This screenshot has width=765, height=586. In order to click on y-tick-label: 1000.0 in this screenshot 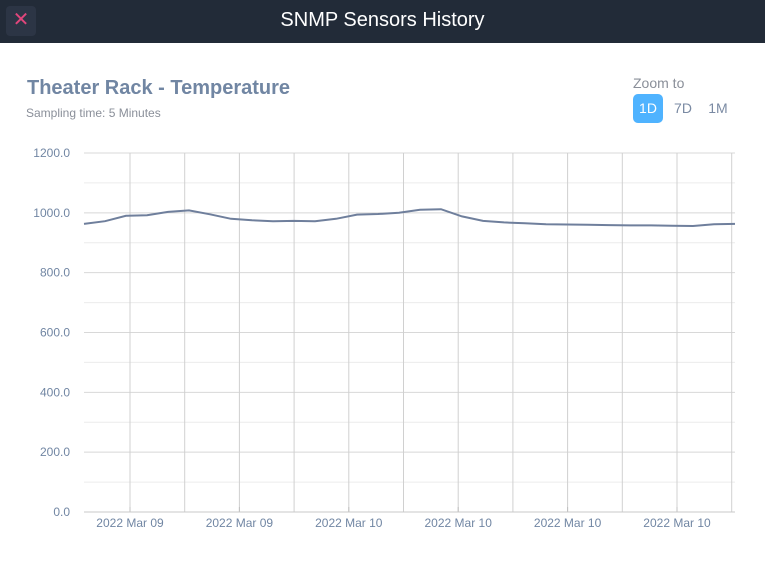, I will do `click(51, 213)`.